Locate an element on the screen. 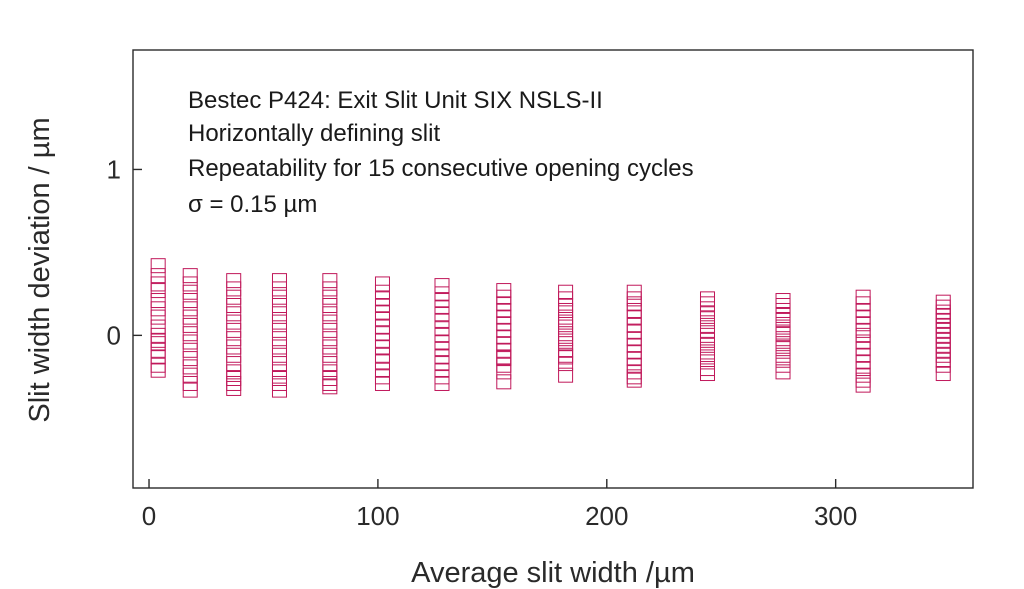 The image size is (1024, 589). y-axis-label: Slit width deviation / µm is located at coordinates (40, 269).